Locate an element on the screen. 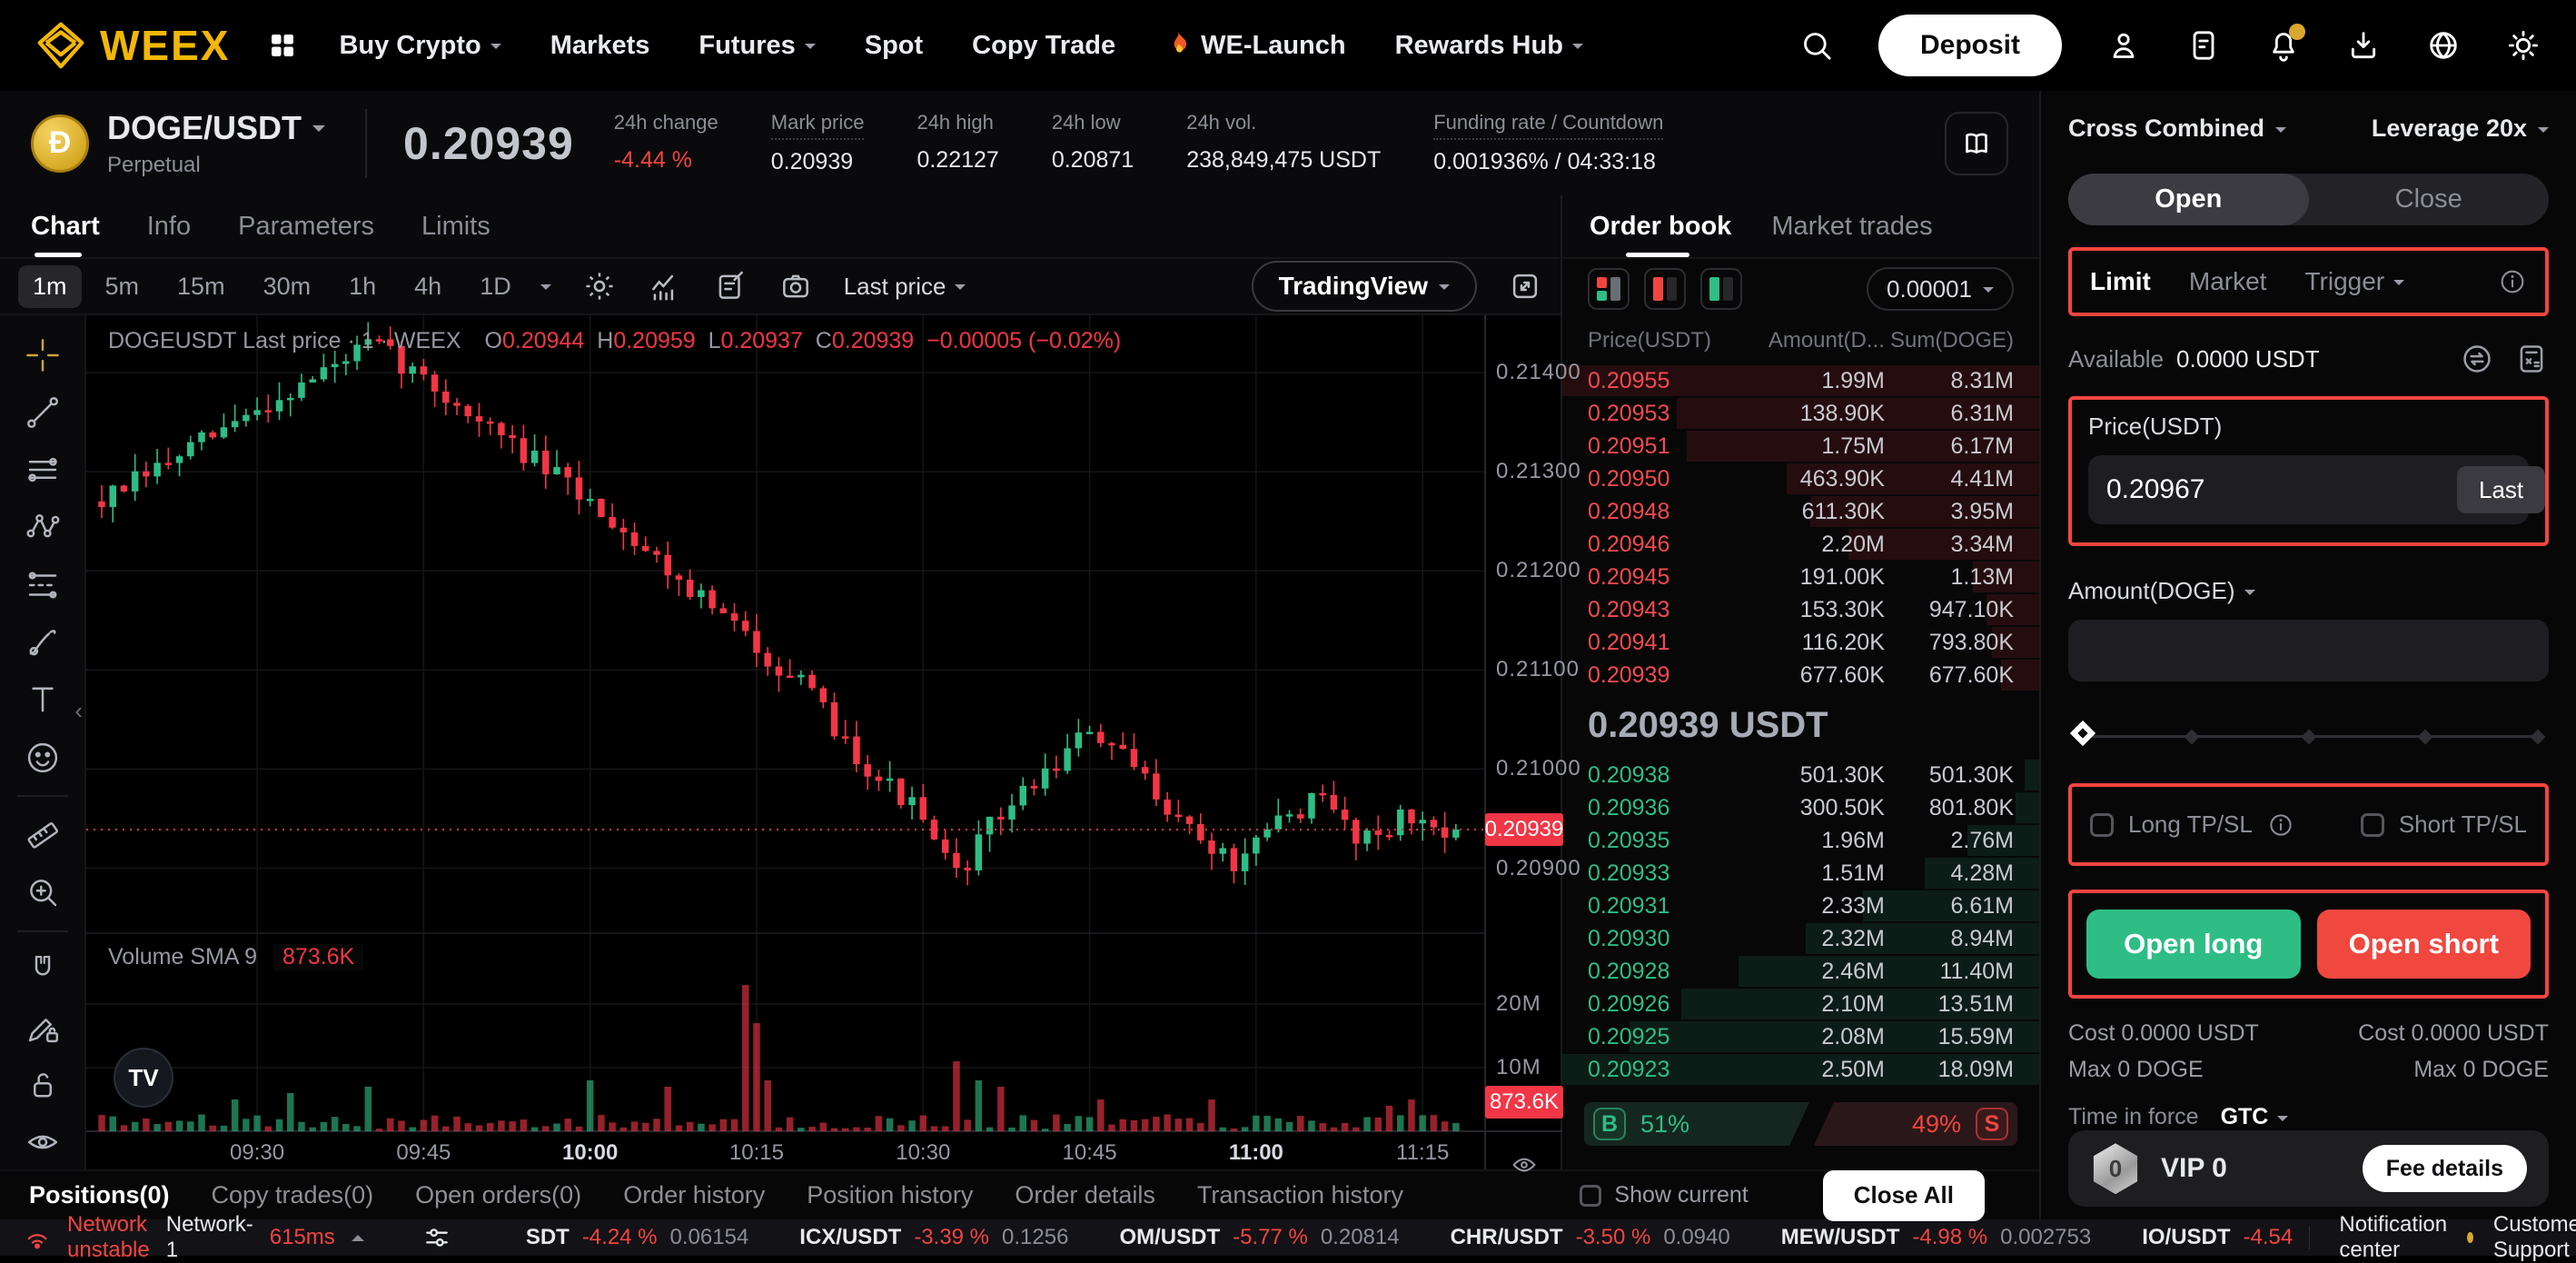 This screenshot has width=2576, height=1263. draw-lock-icon is located at coordinates (43, 1027).